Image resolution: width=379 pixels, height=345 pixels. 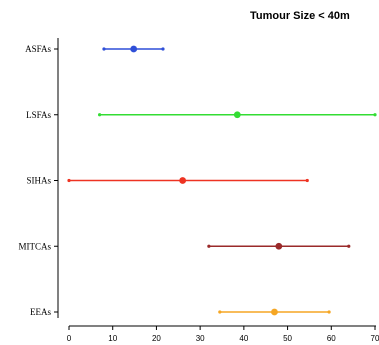 What do you see at coordinates (69, 338) in the screenshot?
I see `x-tick-label-0: 0` at bounding box center [69, 338].